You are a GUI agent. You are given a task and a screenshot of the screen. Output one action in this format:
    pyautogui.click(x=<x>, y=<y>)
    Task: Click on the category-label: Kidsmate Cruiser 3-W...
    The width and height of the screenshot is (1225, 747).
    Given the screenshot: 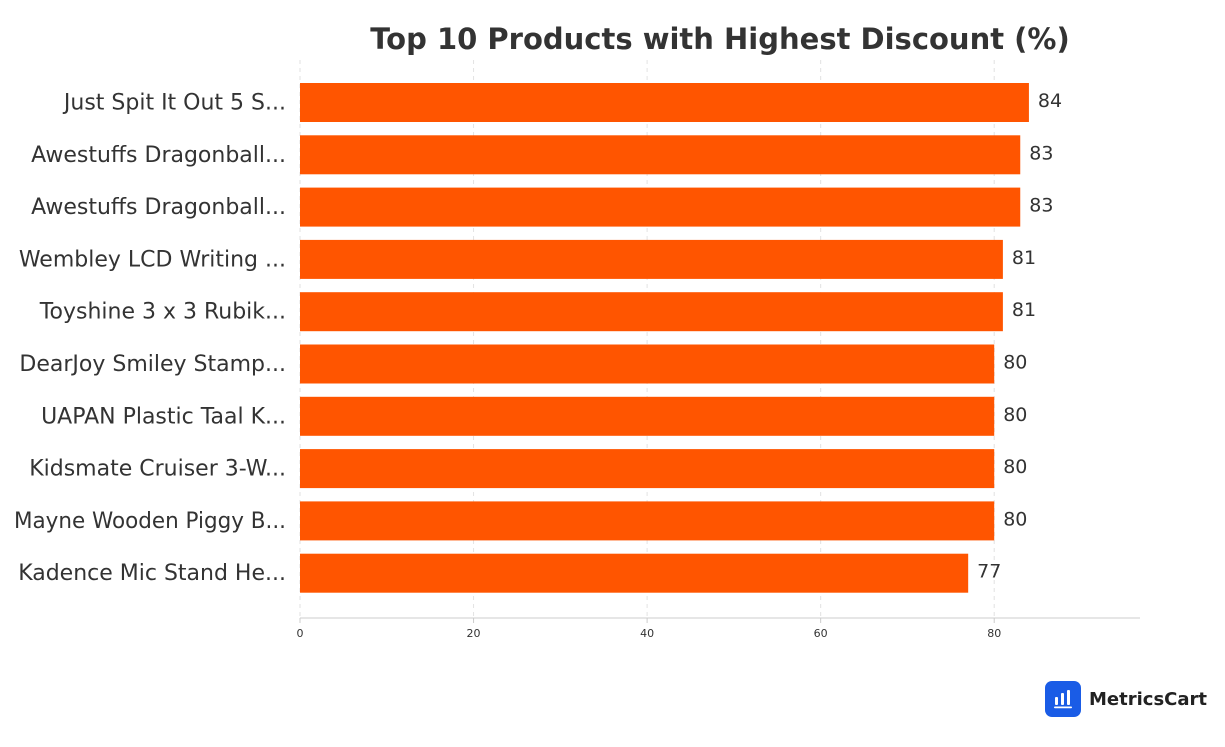 What is the action you would take?
    pyautogui.click(x=157, y=469)
    